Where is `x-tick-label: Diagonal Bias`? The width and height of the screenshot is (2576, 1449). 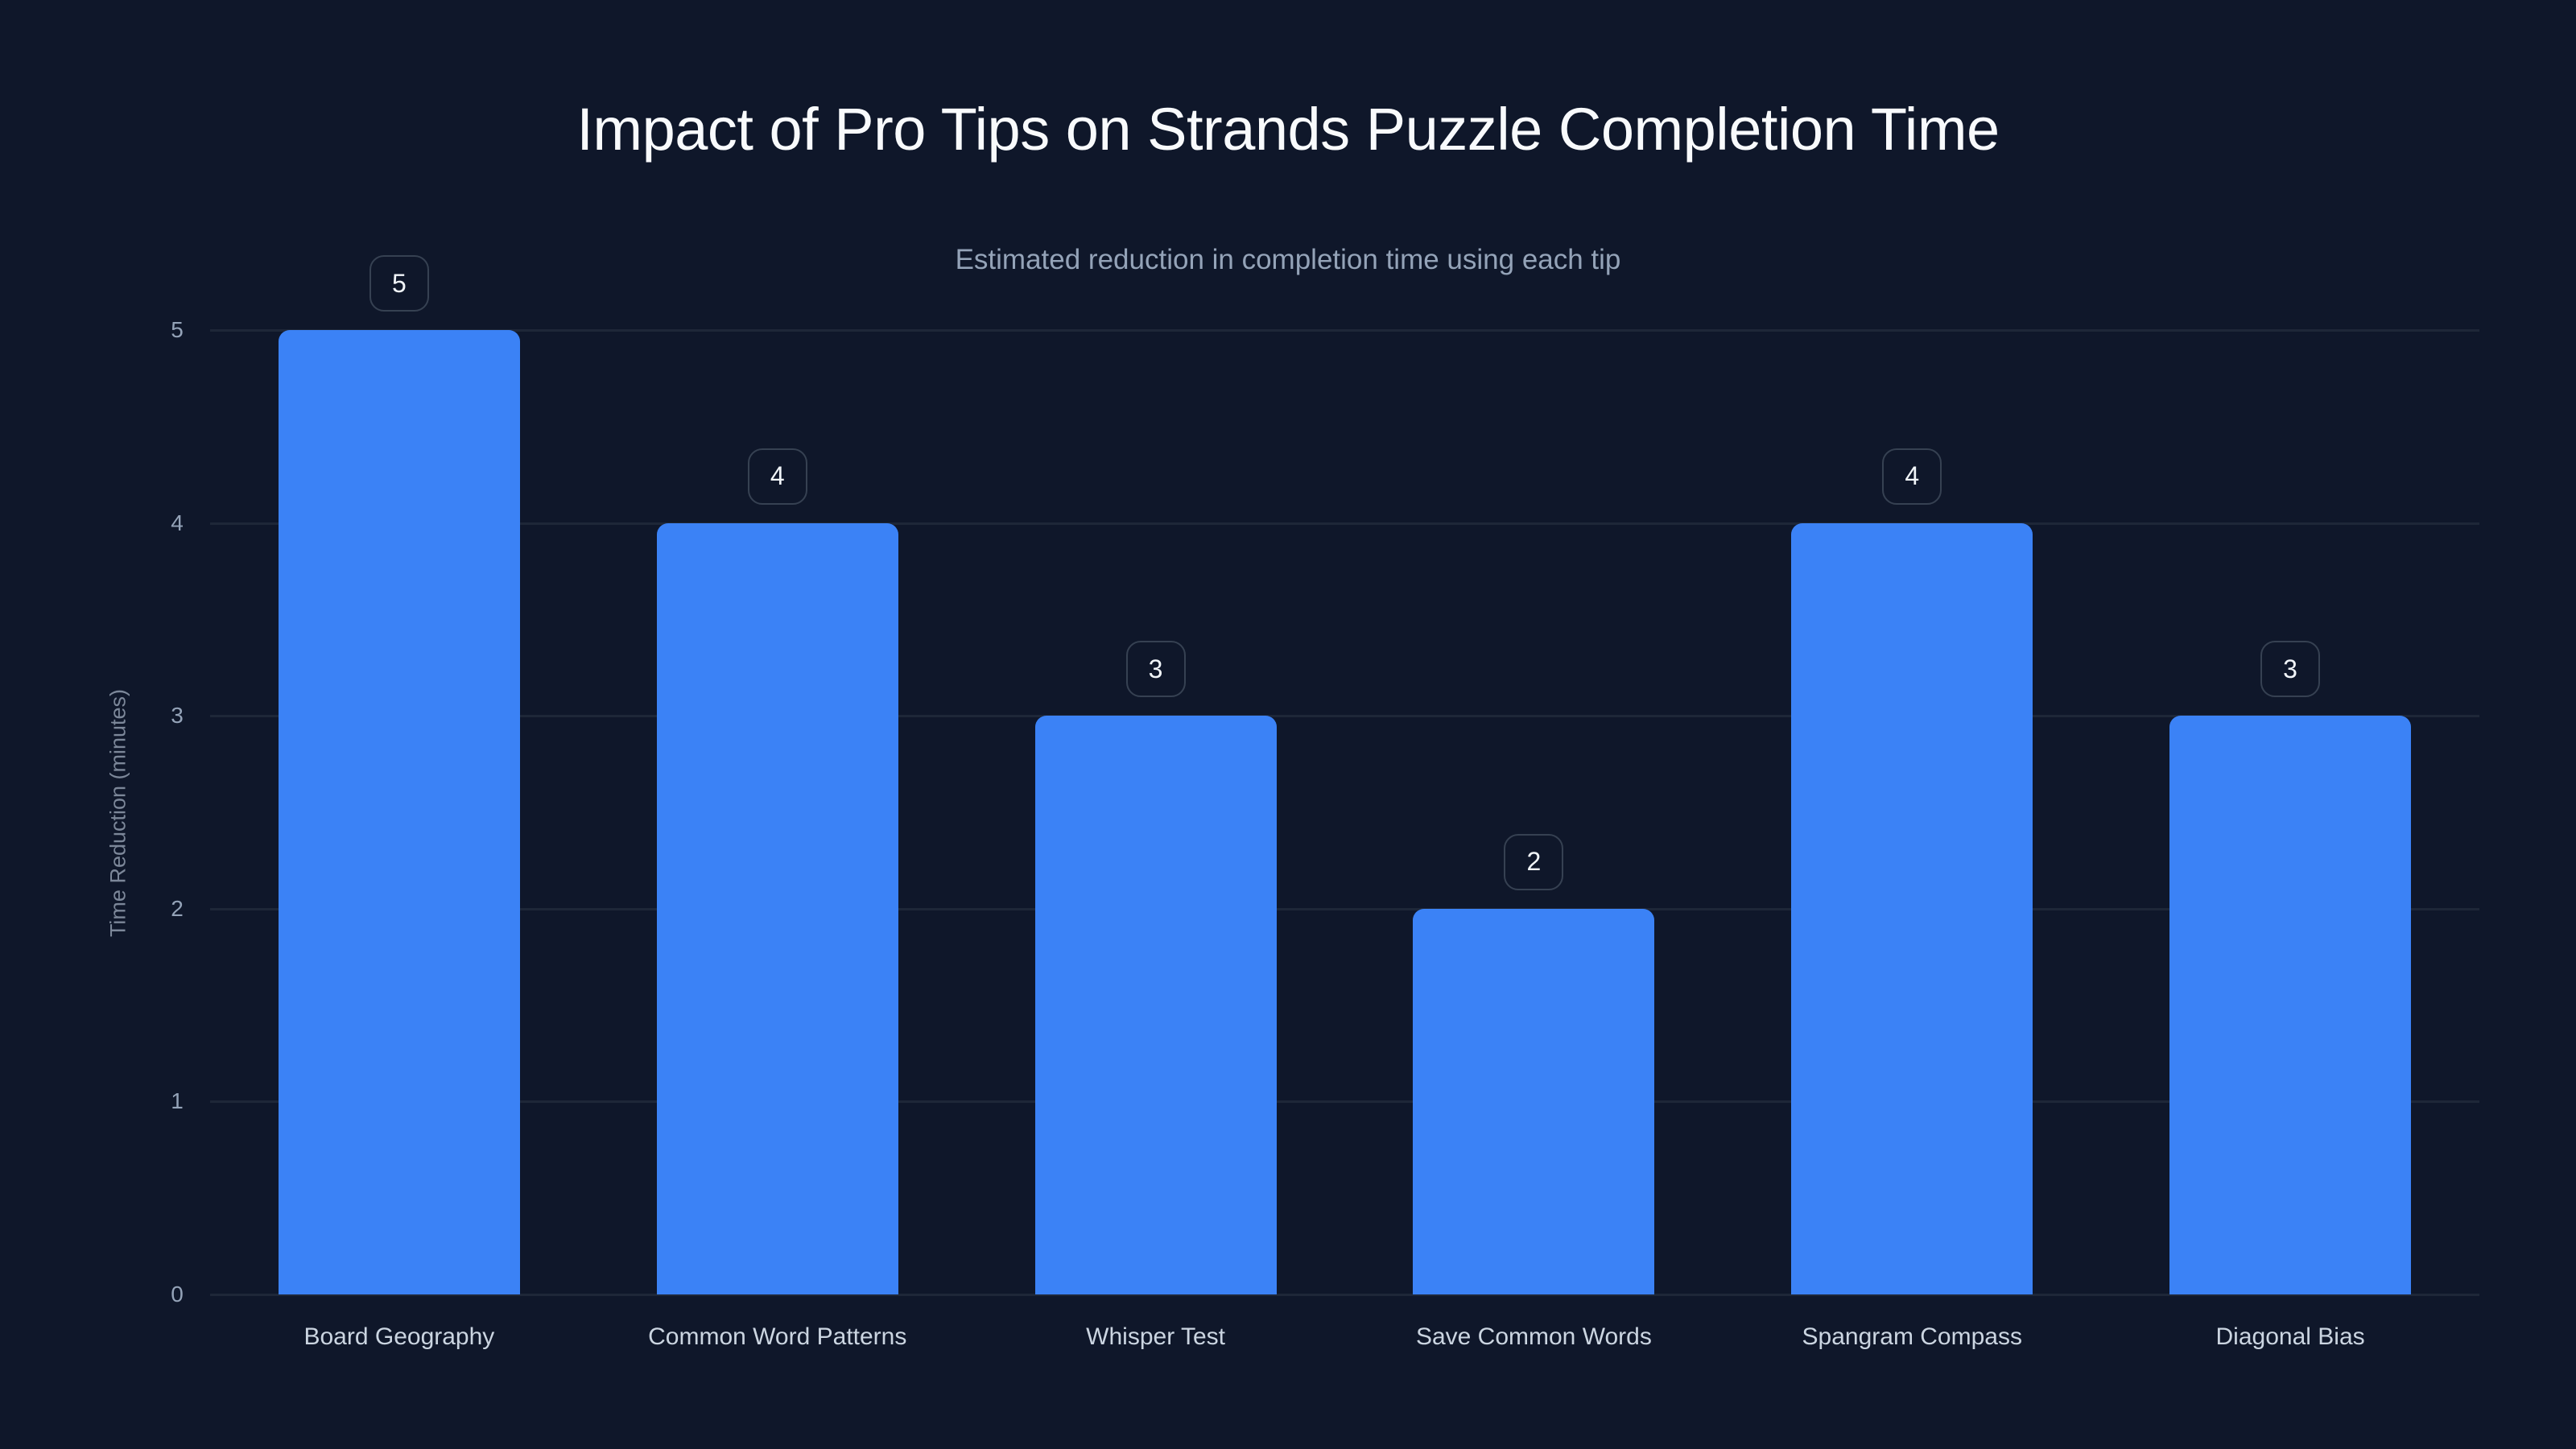 x-tick-label: Diagonal Bias is located at coordinates (2290, 1336).